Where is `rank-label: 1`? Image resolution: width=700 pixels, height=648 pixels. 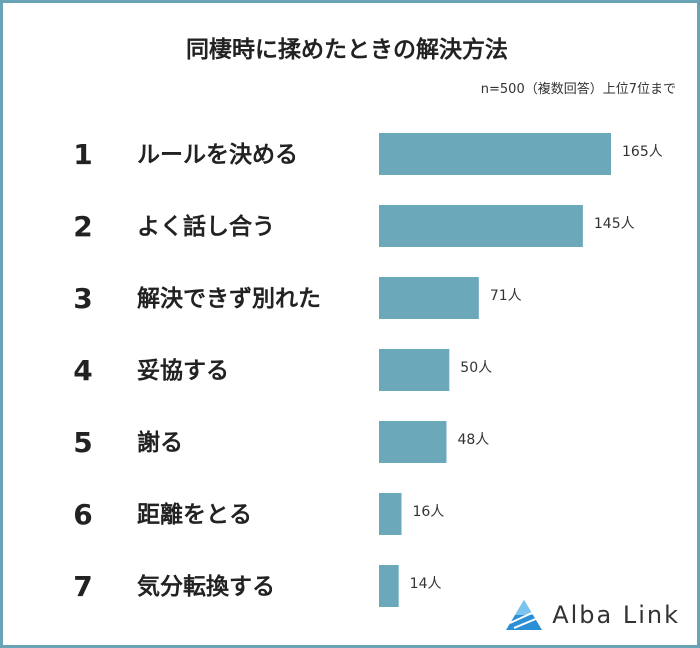 rank-label: 1 is located at coordinates (82, 154).